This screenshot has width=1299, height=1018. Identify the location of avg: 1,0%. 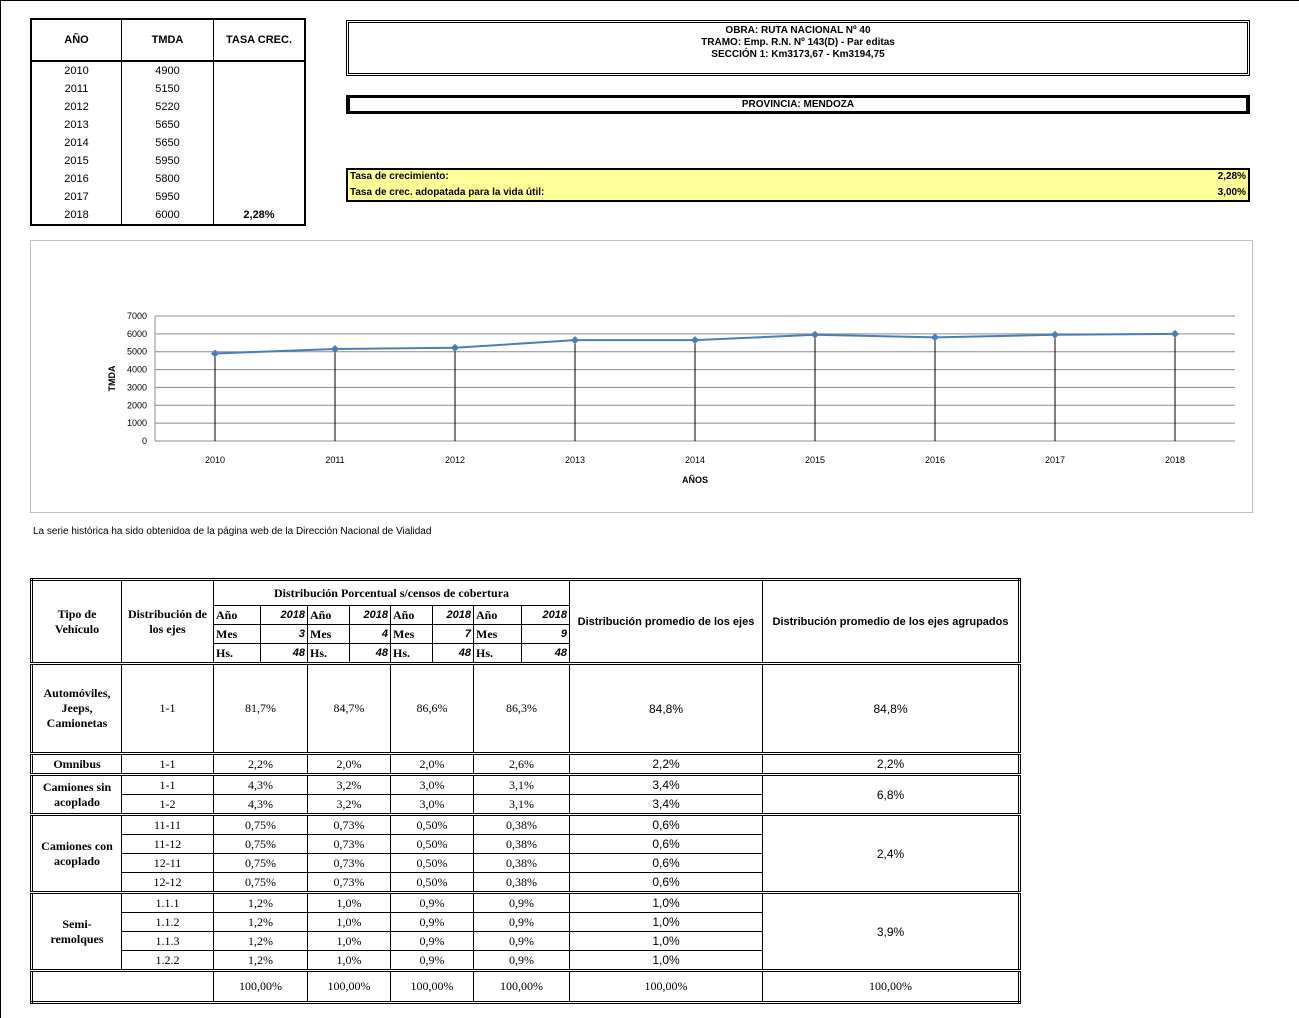
(666, 902).